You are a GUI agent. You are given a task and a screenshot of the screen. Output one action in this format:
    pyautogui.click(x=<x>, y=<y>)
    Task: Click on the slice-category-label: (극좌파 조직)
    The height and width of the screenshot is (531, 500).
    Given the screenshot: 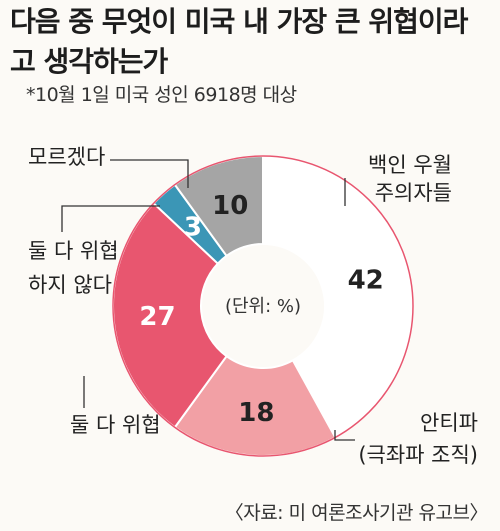 What is the action you would take?
    pyautogui.click(x=418, y=455)
    